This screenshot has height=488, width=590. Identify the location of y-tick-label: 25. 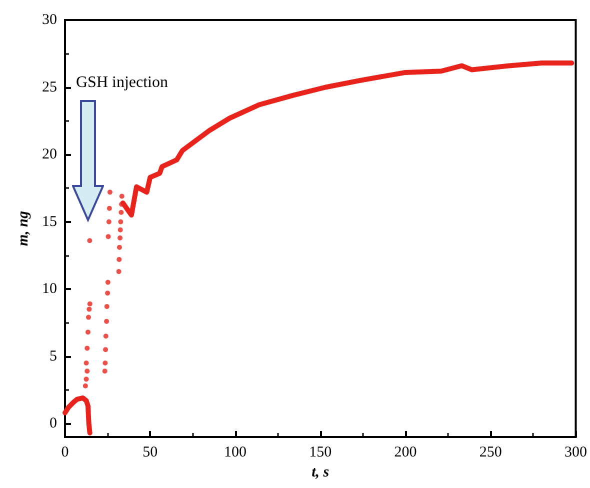
(49, 87).